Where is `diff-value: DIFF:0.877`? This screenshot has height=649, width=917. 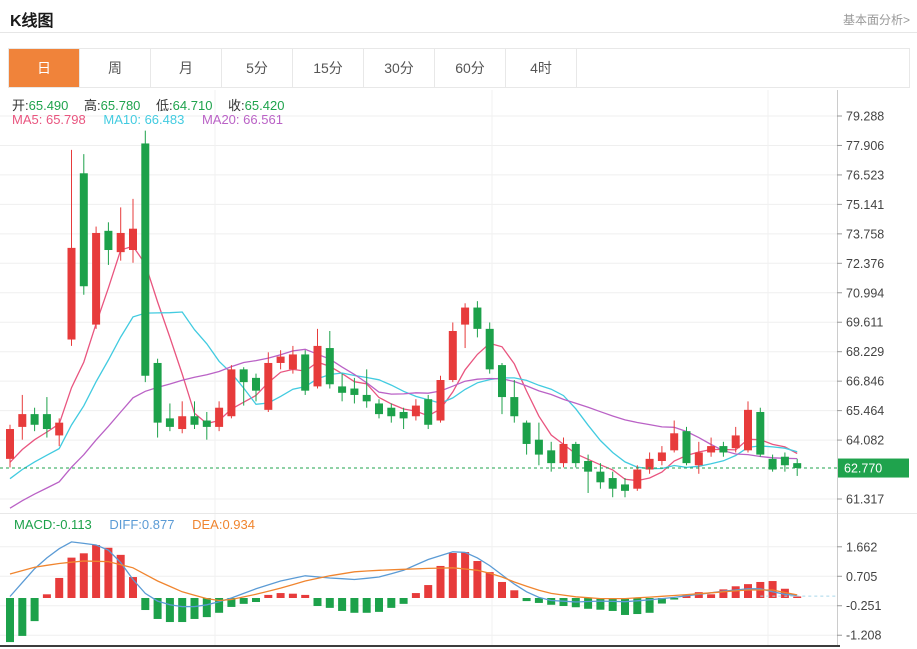
diff-value: DIFF:0.877 is located at coordinates (142, 524).